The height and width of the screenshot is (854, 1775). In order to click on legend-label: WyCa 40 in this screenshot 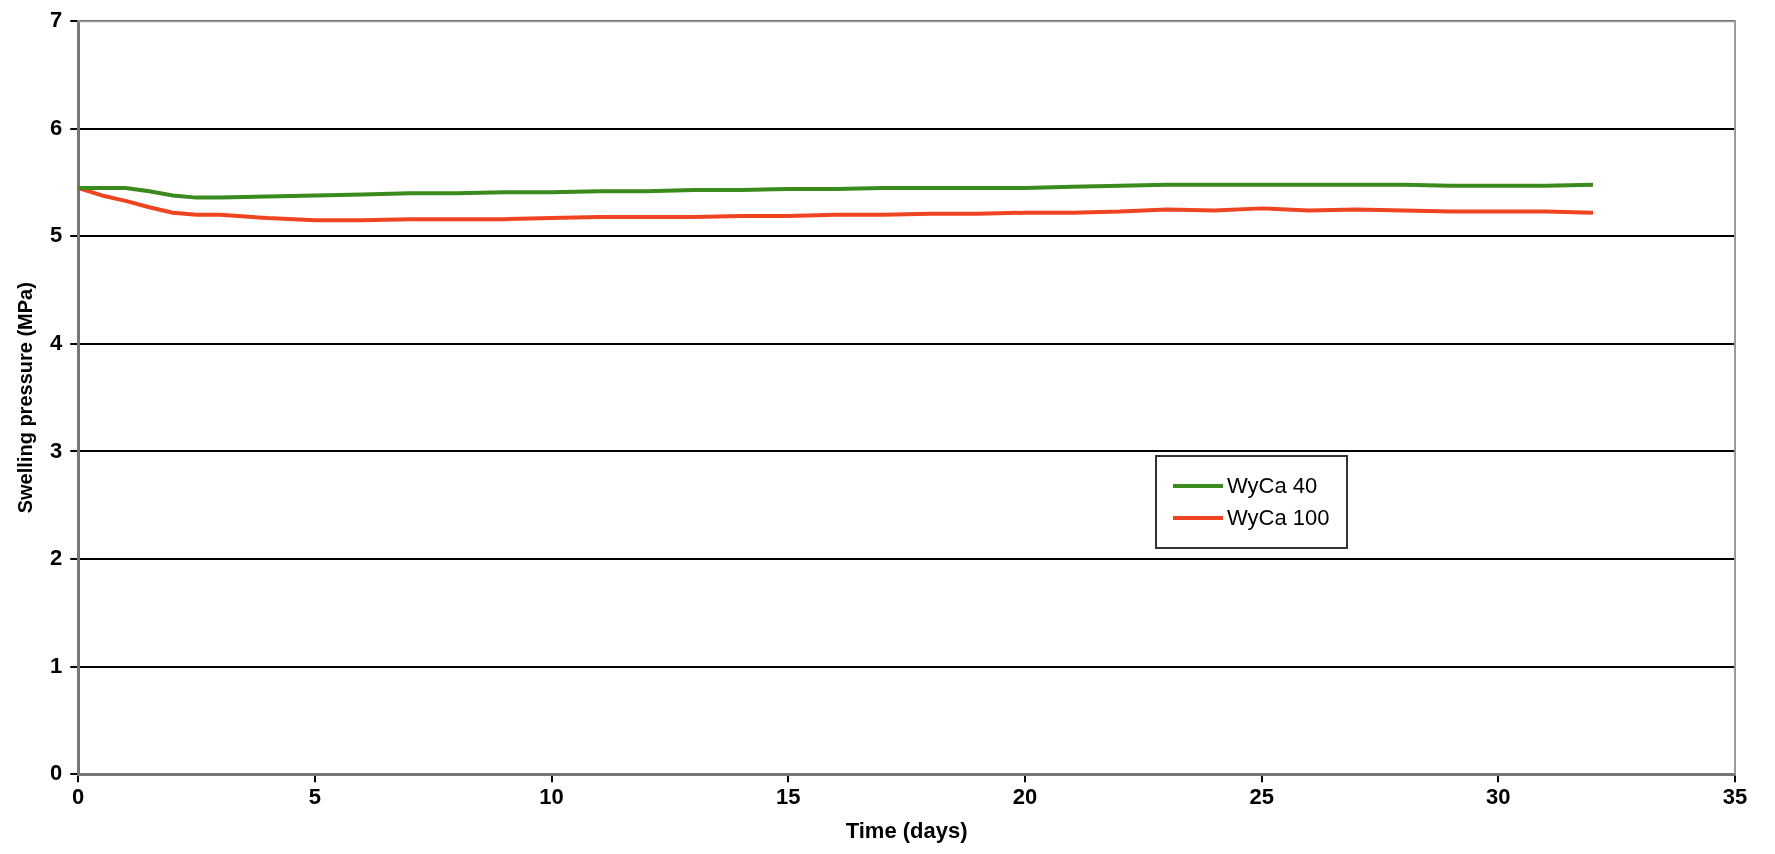, I will do `click(1272, 486)`.